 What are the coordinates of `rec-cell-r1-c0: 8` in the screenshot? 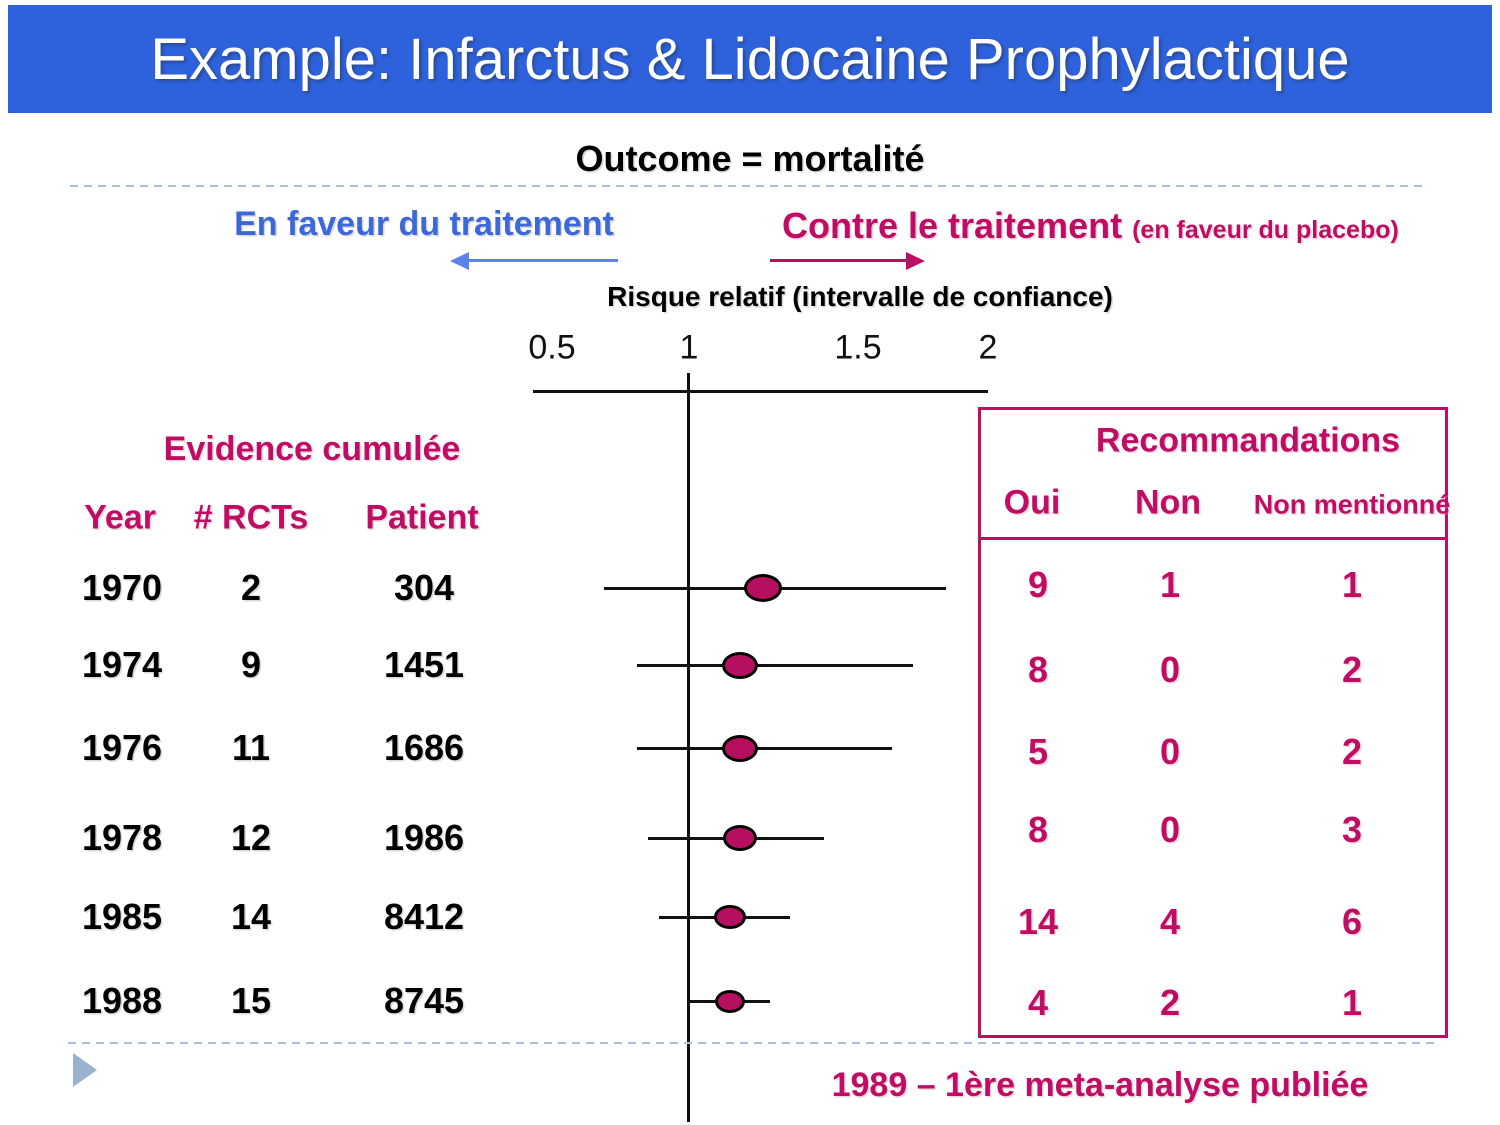 It's located at (1038, 669).